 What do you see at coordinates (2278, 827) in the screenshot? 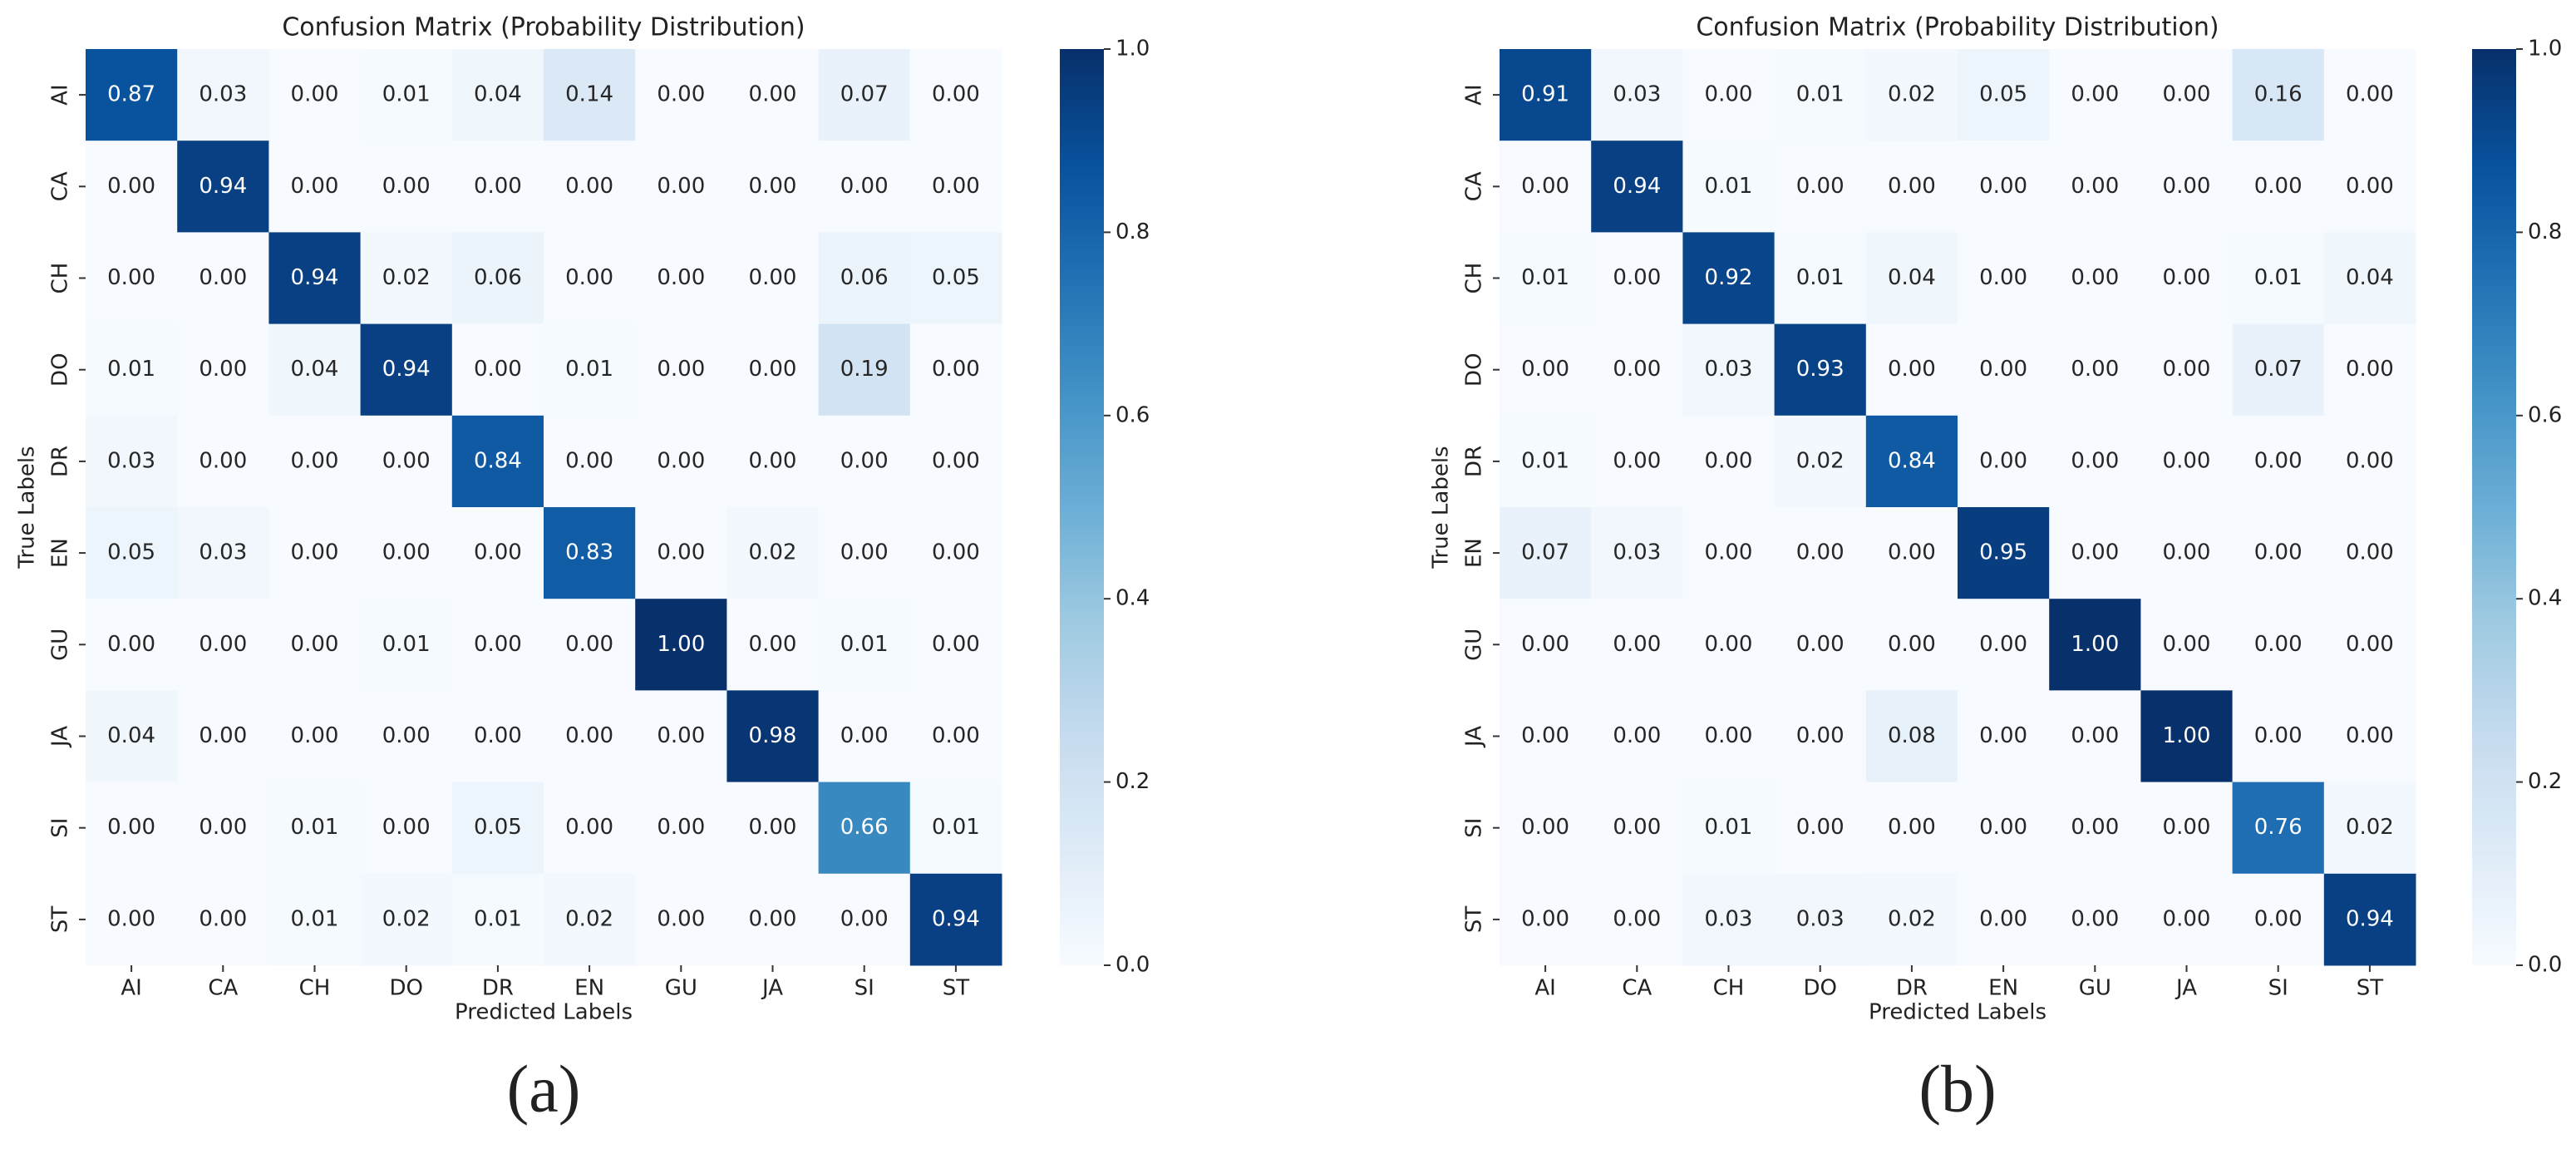
I see `cell-label: 0.76` at bounding box center [2278, 827].